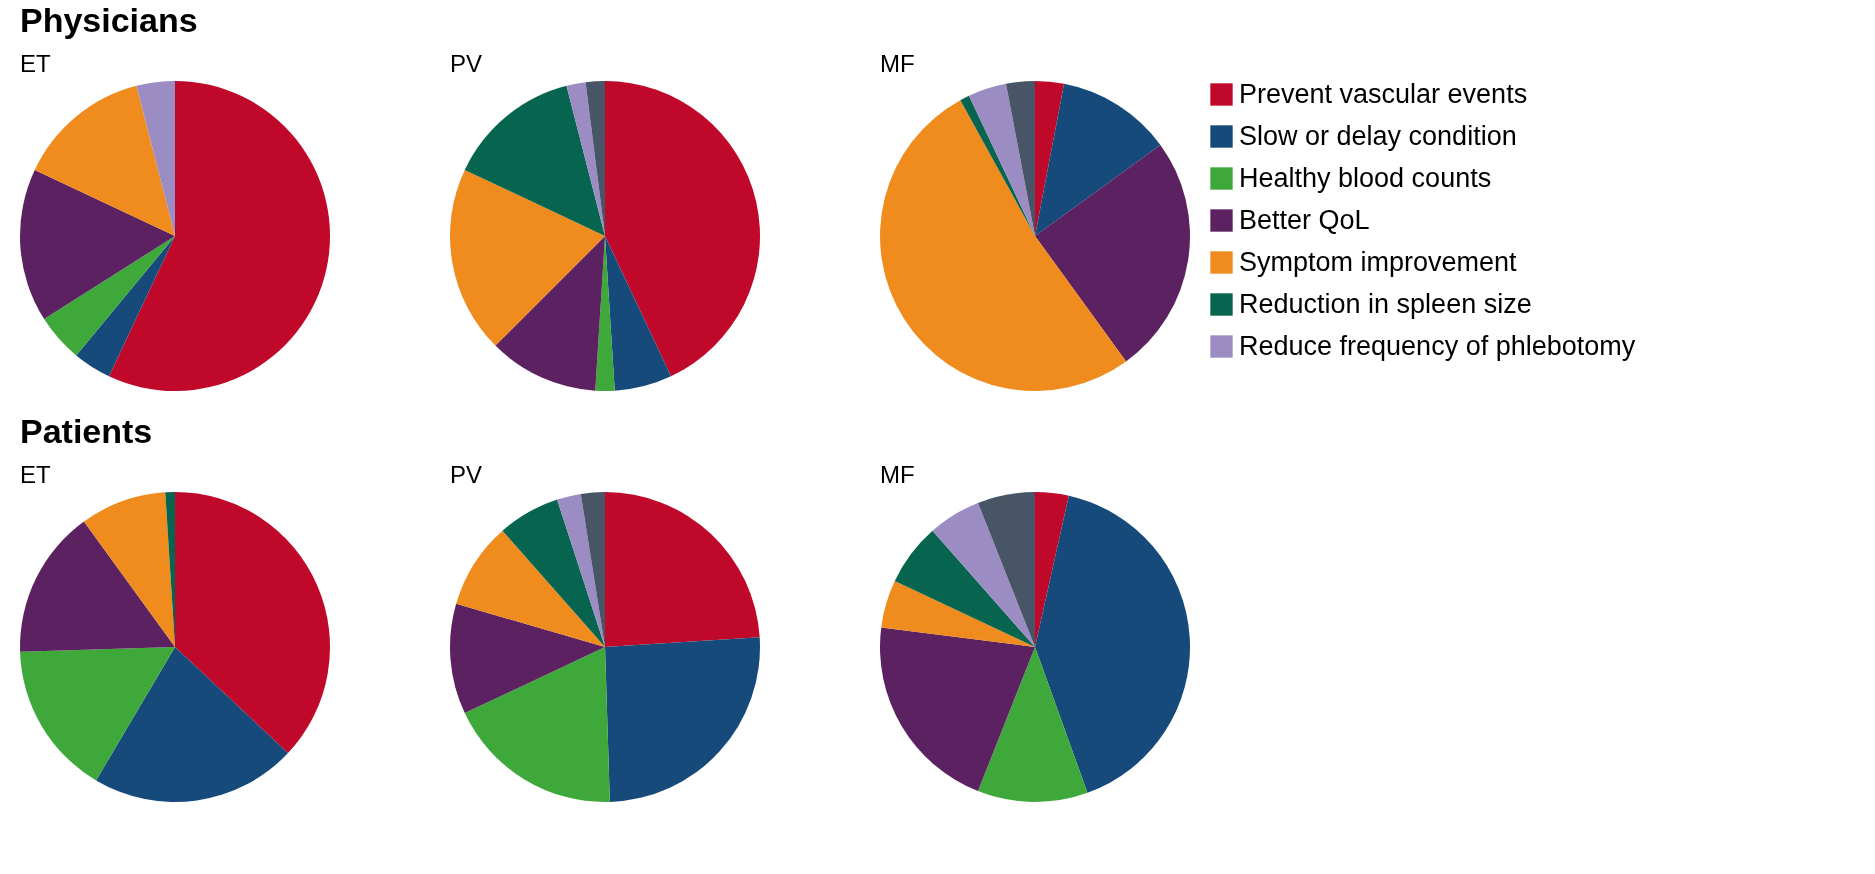 The width and height of the screenshot is (1875, 874). Describe the element at coordinates (1378, 135) in the screenshot. I see `legend-label: Slow or delay condition` at that location.